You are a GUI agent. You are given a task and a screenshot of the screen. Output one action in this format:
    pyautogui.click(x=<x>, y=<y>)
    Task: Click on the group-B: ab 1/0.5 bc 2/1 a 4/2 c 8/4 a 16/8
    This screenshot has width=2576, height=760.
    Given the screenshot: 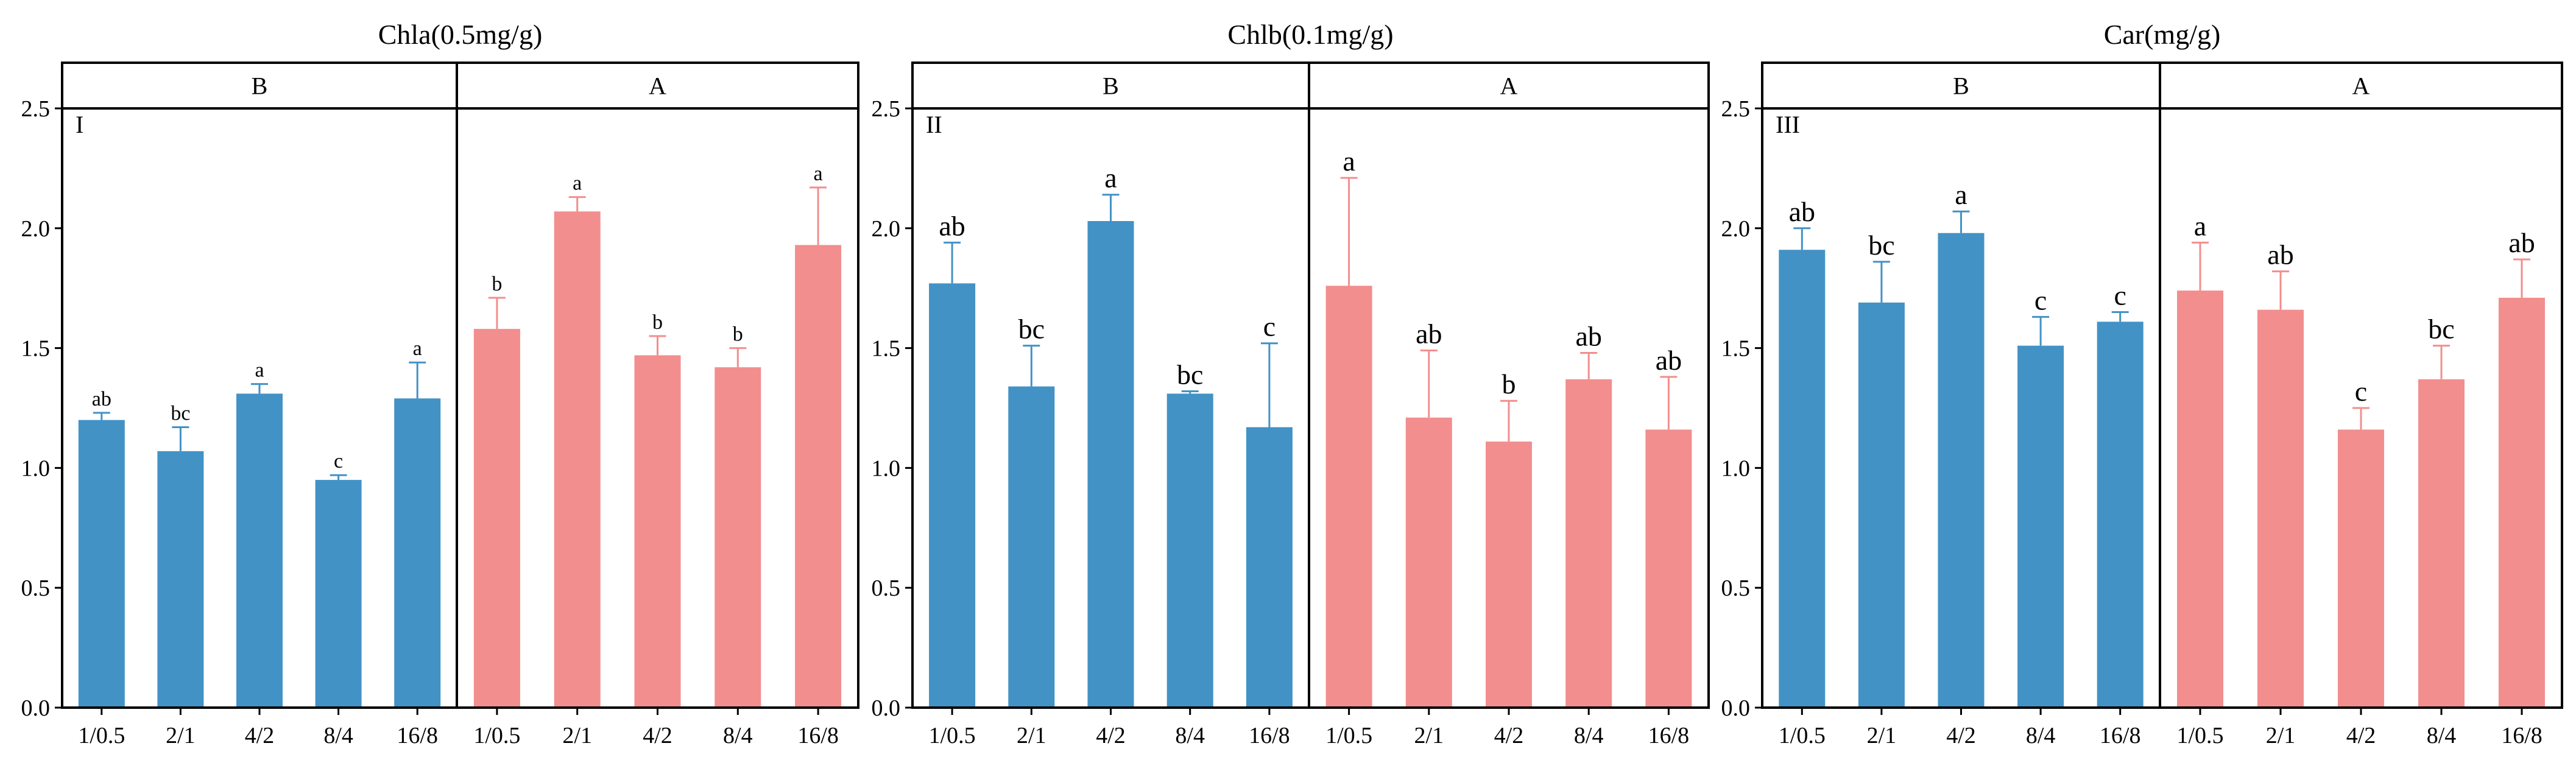 What is the action you would take?
    pyautogui.click(x=259, y=542)
    